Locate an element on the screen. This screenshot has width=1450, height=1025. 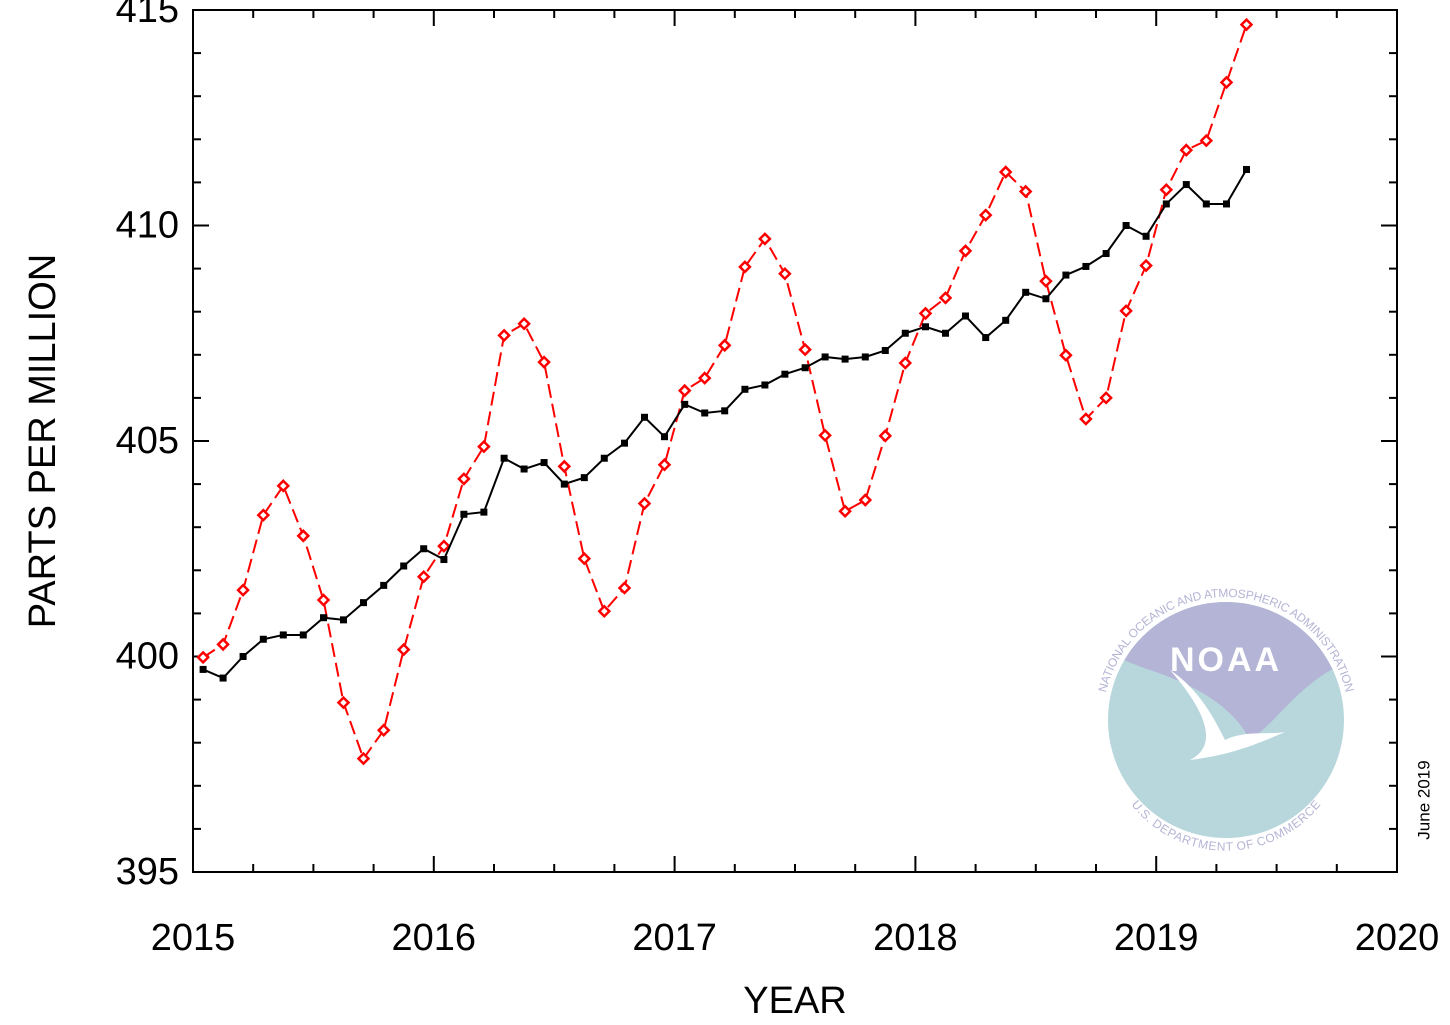
x-tick-label: 2020 is located at coordinates (1397, 938).